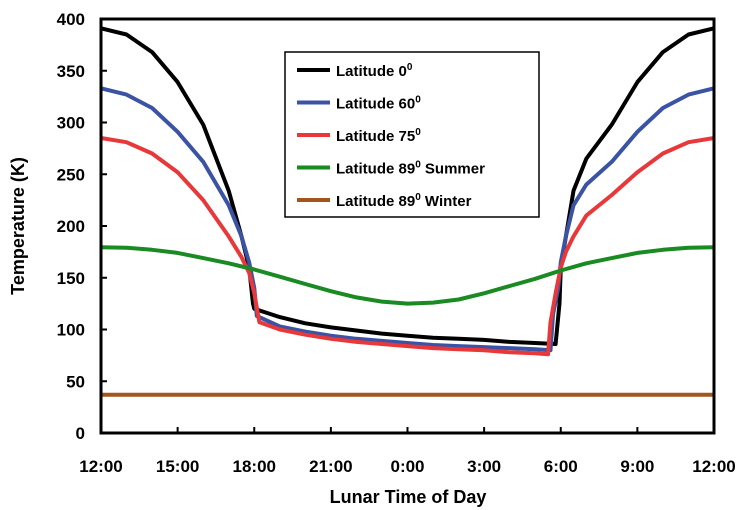 This screenshot has height=510, width=744. What do you see at coordinates (71, 123) in the screenshot?
I see `y-tick-label: 300` at bounding box center [71, 123].